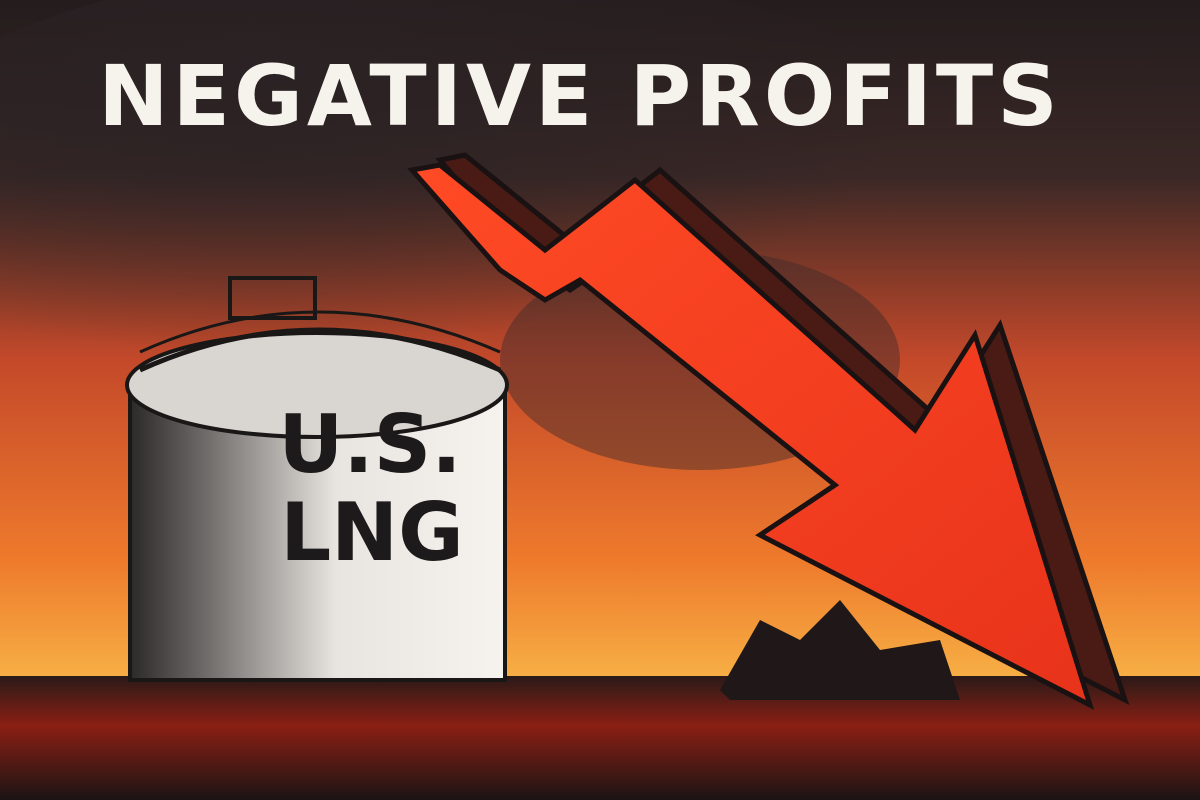  I want to click on tank-roof, so click(317, 385).